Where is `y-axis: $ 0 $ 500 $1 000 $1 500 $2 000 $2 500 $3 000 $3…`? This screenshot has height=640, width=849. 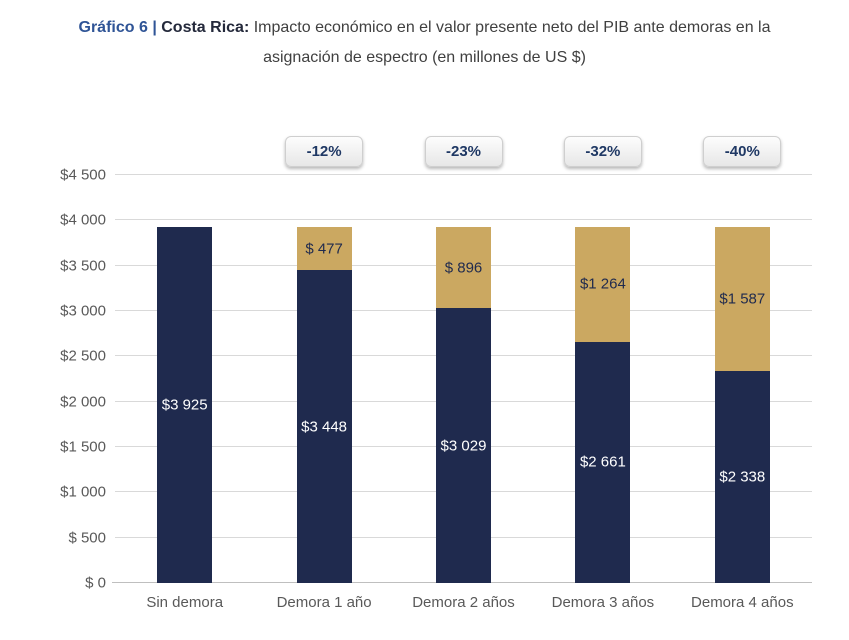
y-axis: $ 0 $ 500 $1 000 $1 500 $2 000 $2 500 $3 000 $3… is located at coordinates (53, 379).